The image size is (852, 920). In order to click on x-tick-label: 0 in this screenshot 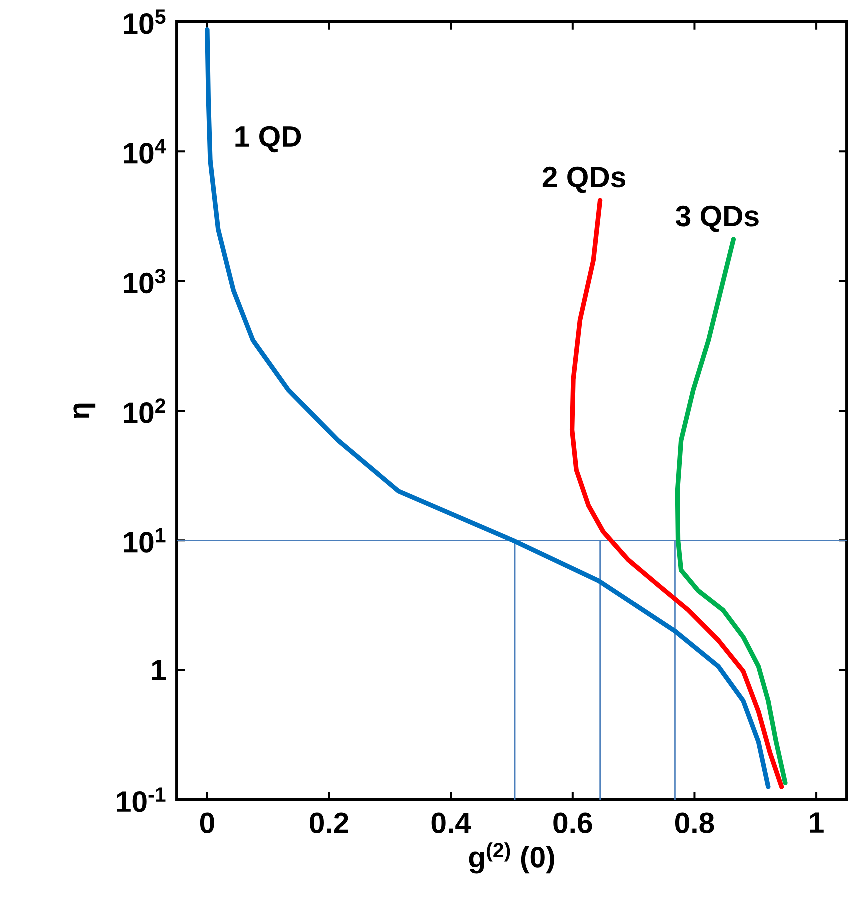, I will do `click(207, 823)`.